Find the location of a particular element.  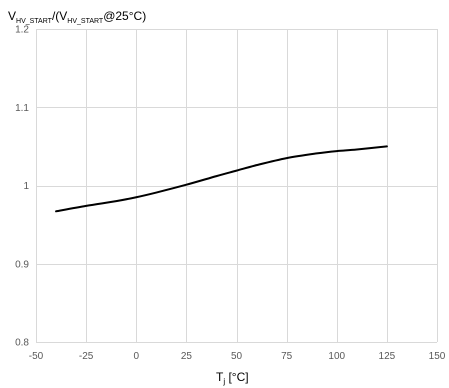

y-tick-label: 0.9 is located at coordinates (22, 264).